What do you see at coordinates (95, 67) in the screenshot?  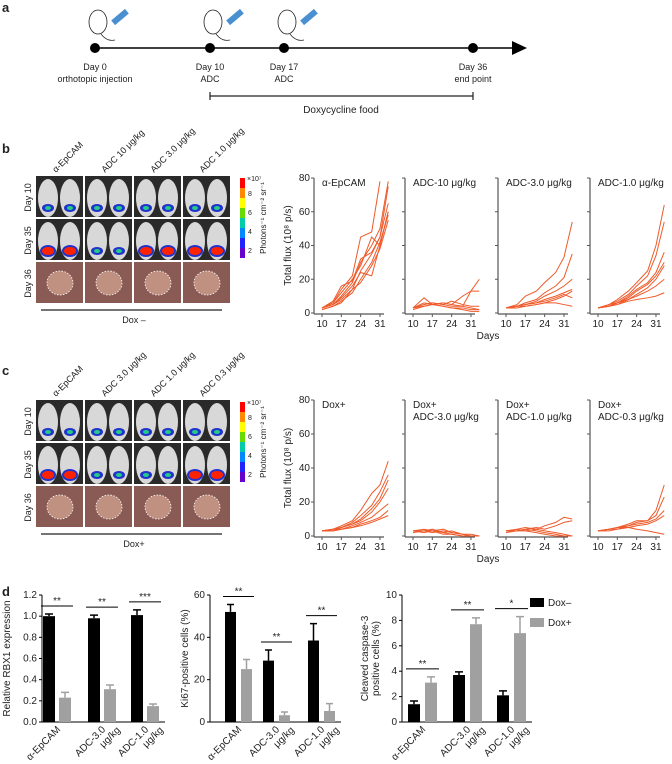 I see `event-day: Day 0` at bounding box center [95, 67].